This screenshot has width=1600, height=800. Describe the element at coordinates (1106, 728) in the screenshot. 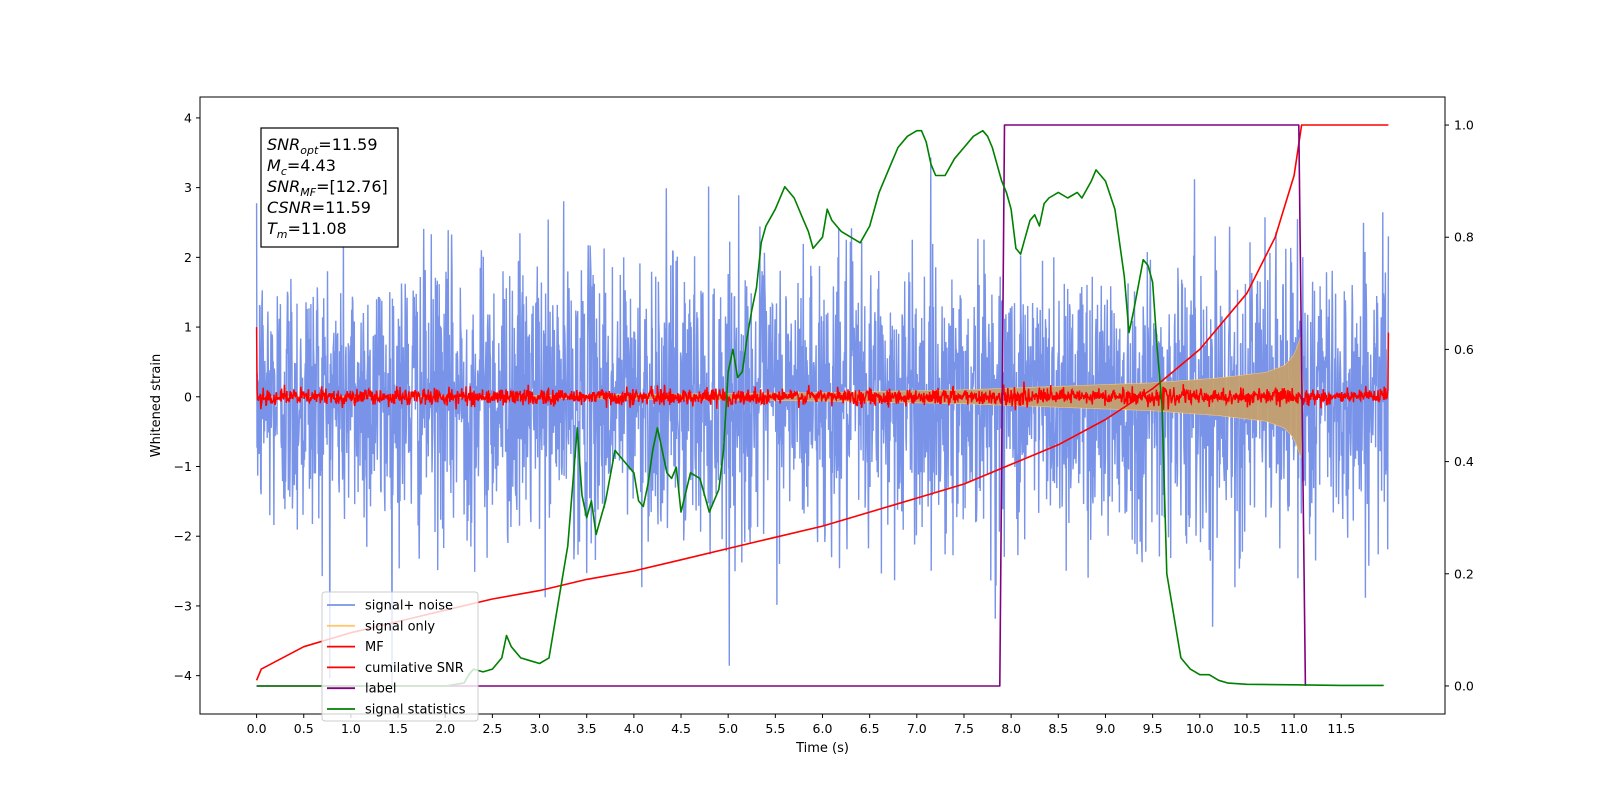

I see `x-tick-label: 9.0` at that location.